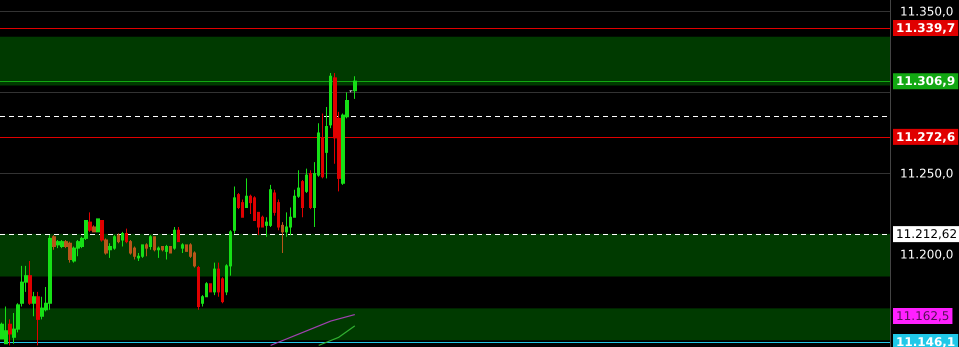 Image resolution: width=959 pixels, height=347 pixels. I want to click on y-tick-label: 11.200,0, so click(927, 255).